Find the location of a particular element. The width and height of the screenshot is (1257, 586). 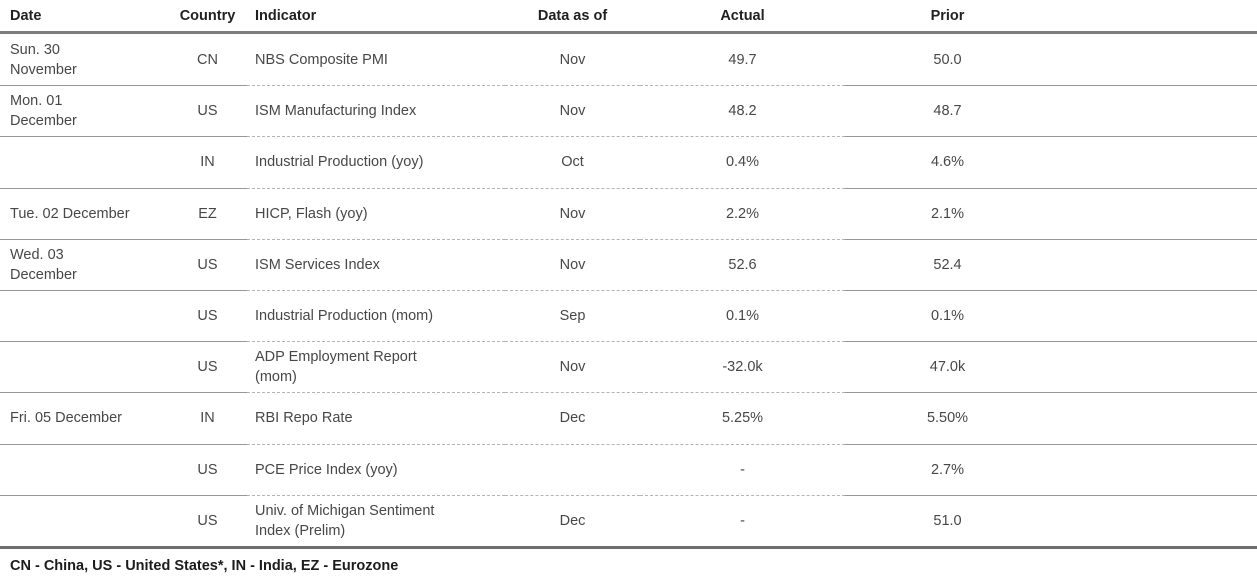

date-cell: Sun. 30 November is located at coordinates (43, 59).